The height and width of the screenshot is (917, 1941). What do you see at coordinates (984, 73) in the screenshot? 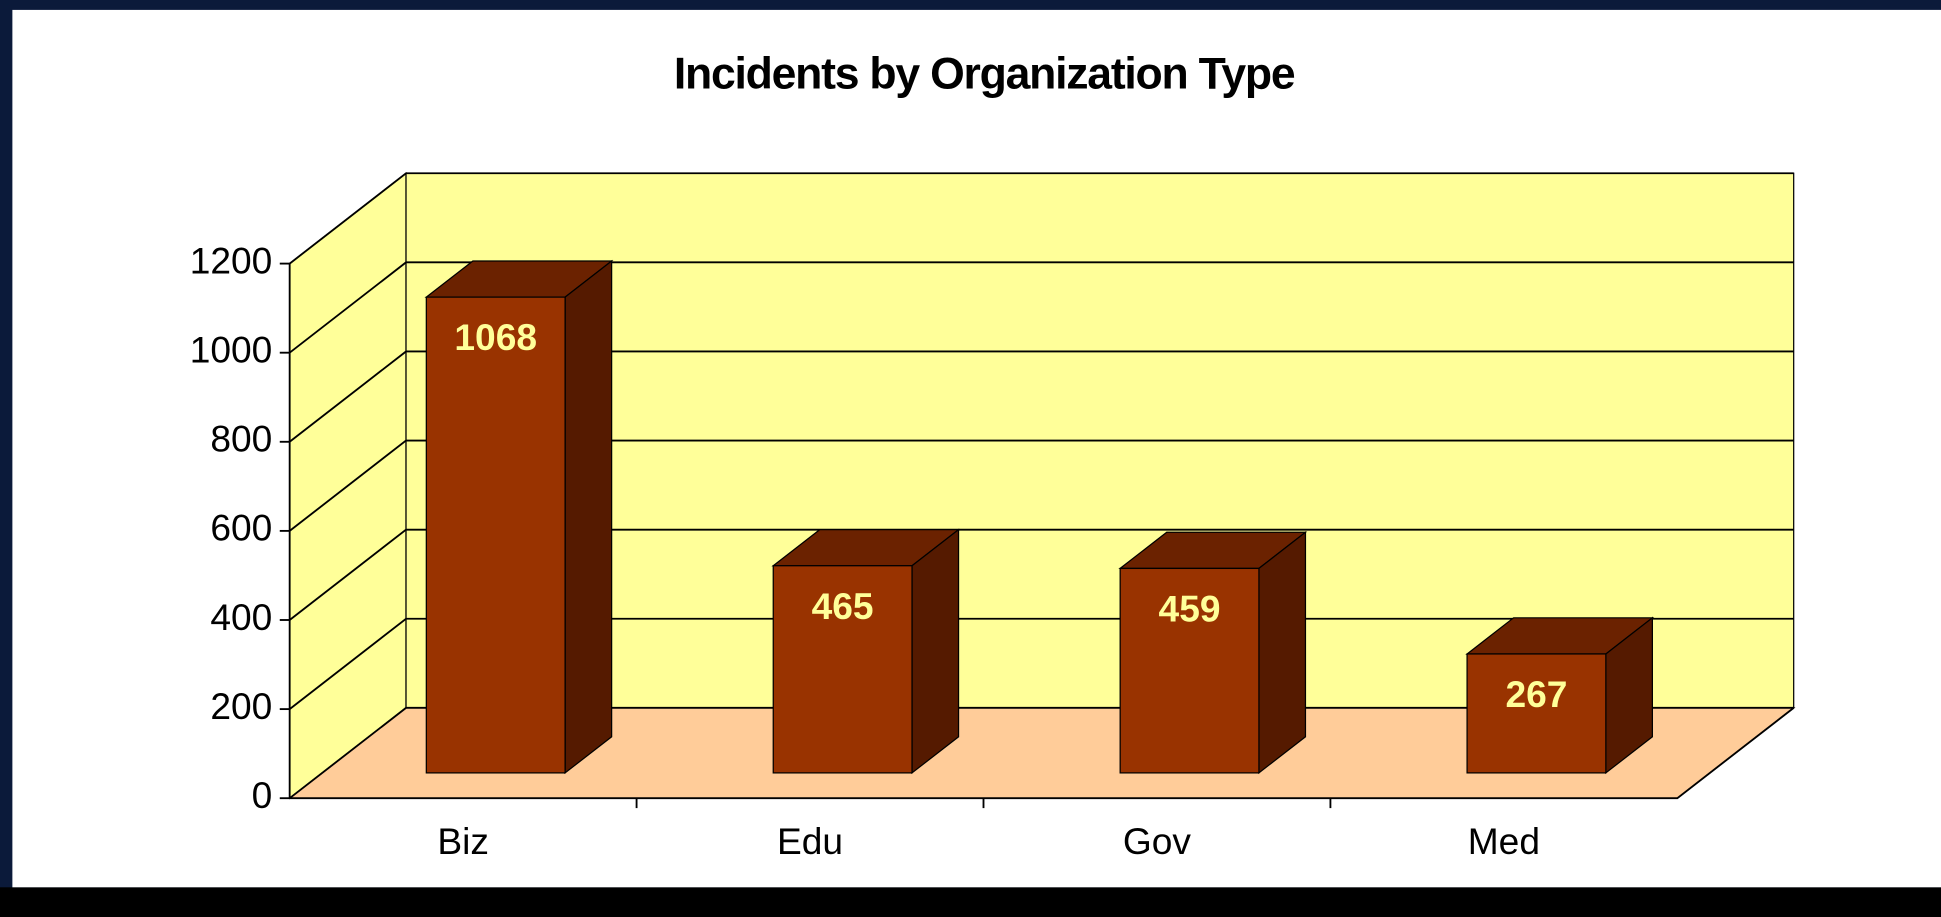
I see `chart-title: Incidents by Organization Type` at bounding box center [984, 73].